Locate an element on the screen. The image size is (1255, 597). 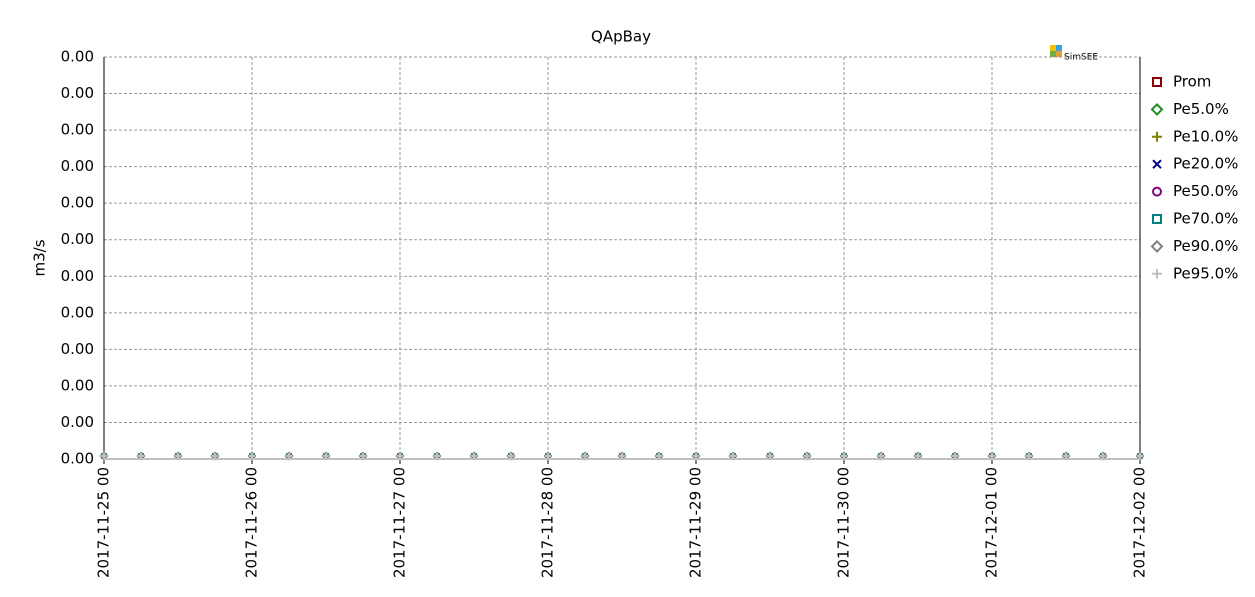
x-tick-label: 2017-11-26 00 is located at coordinates (252, 522).